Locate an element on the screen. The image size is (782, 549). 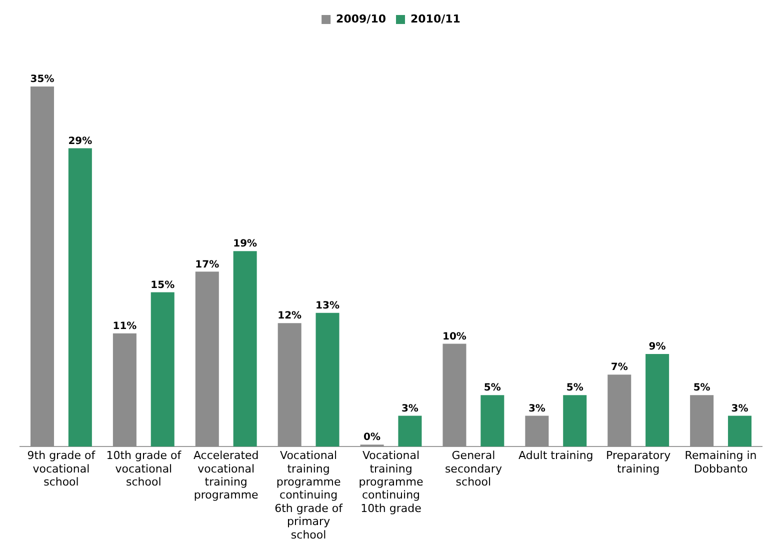
x-tick-label: Preparatory training is located at coordinates (639, 462).